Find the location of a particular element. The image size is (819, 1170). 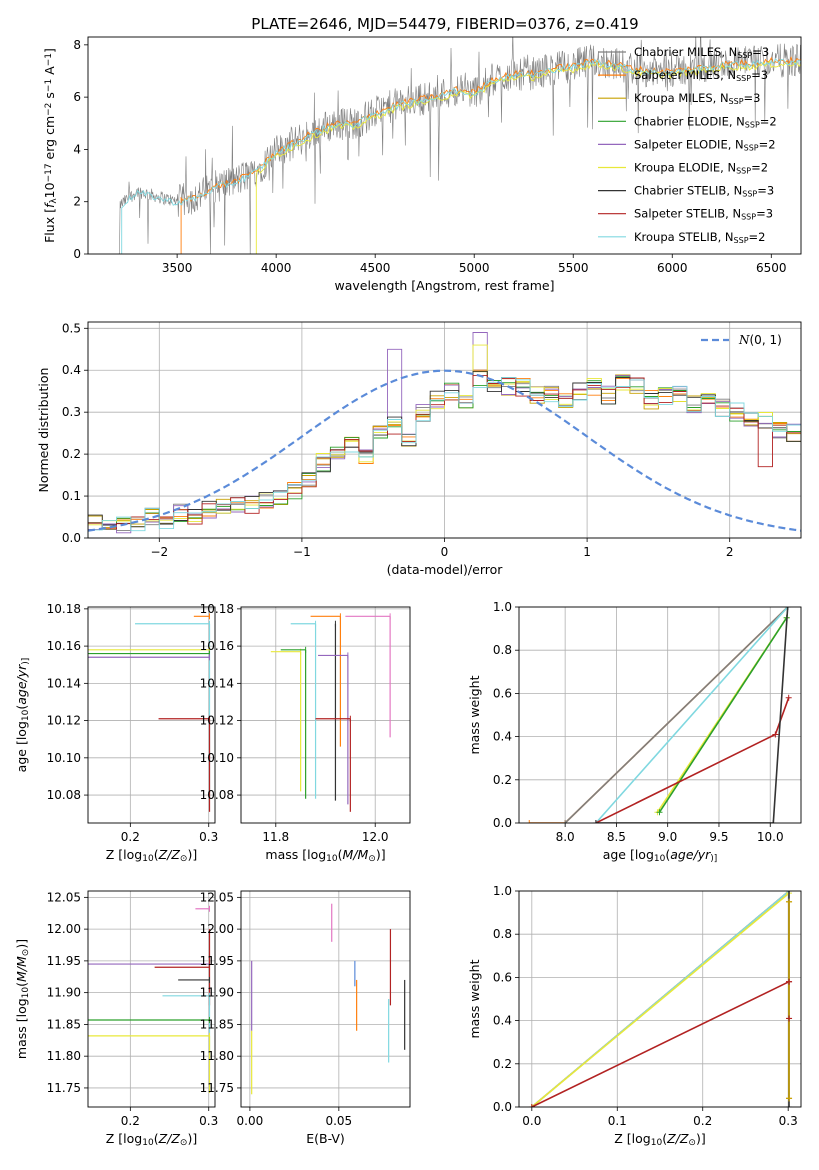

label-part: Z [log is located at coordinates (124, 1138).